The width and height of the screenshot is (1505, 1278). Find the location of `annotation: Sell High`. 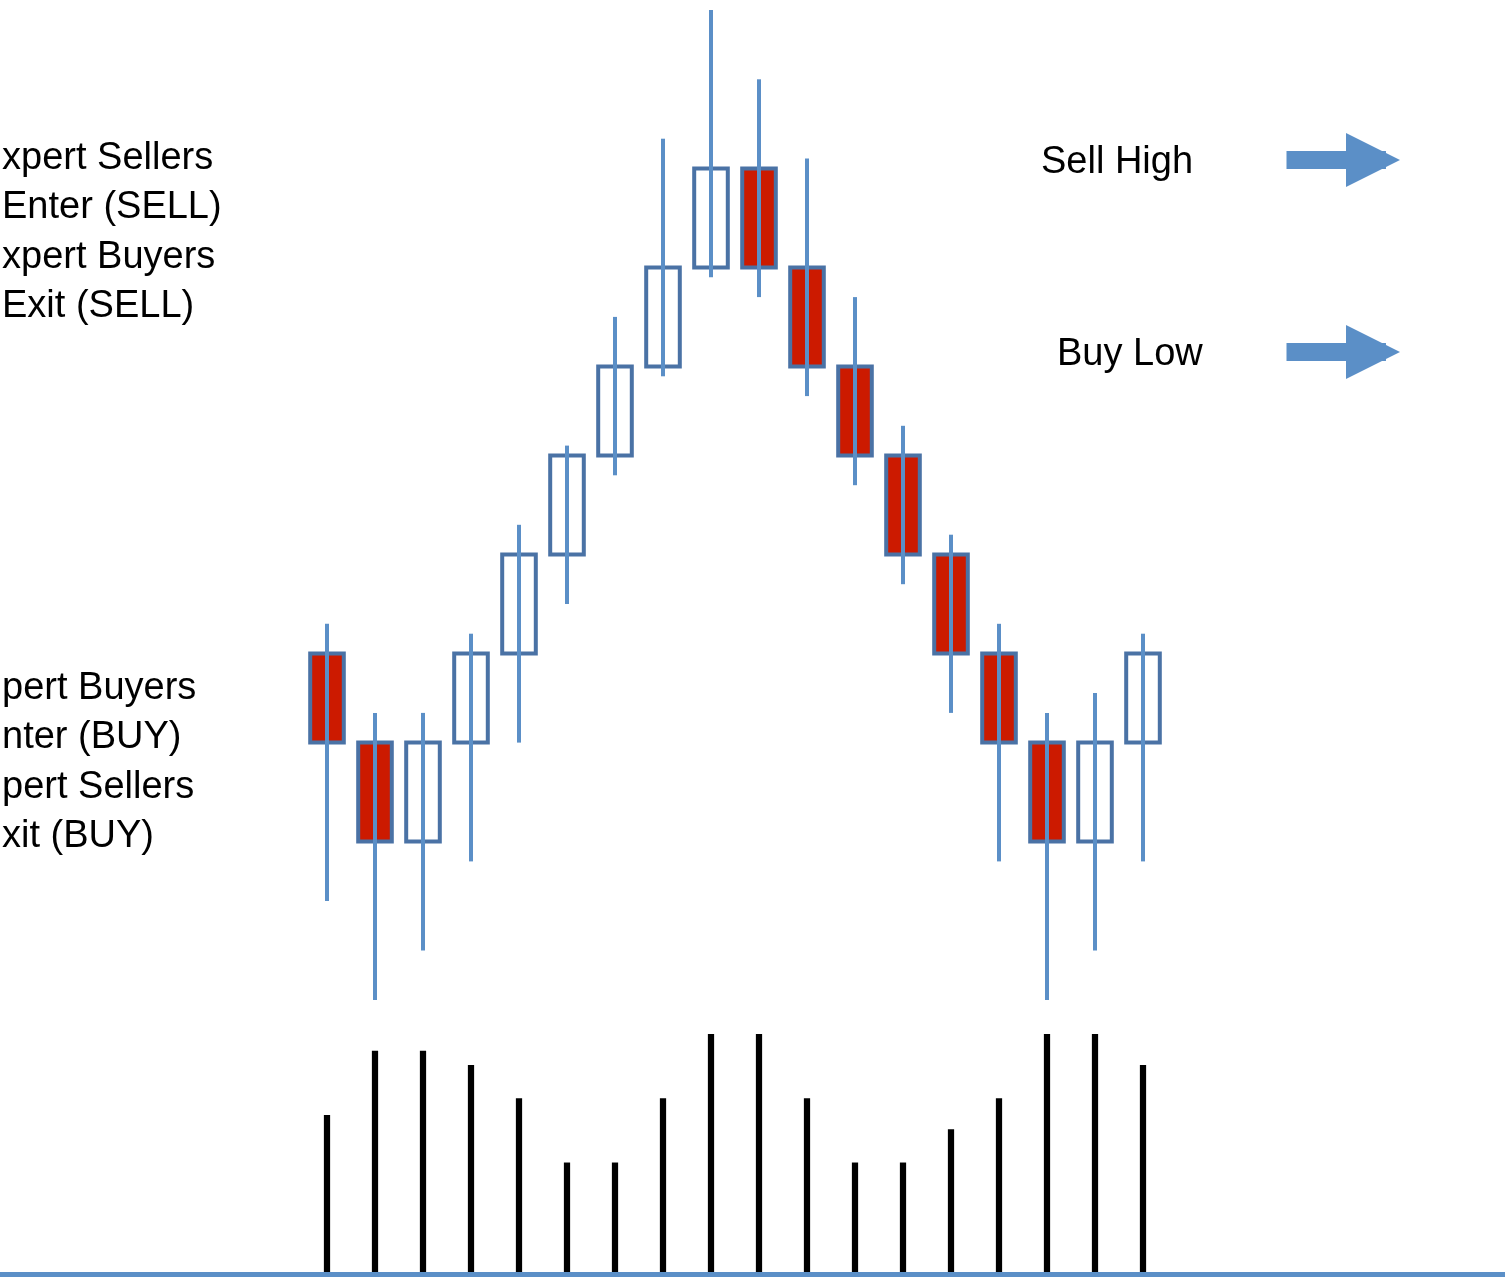

annotation: Sell High is located at coordinates (1117, 160).